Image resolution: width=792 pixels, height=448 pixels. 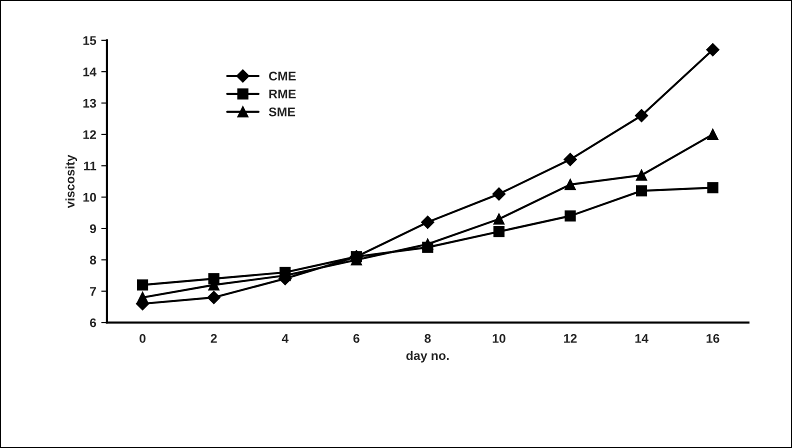 I want to click on x-tick-label: 12, so click(x=570, y=338).